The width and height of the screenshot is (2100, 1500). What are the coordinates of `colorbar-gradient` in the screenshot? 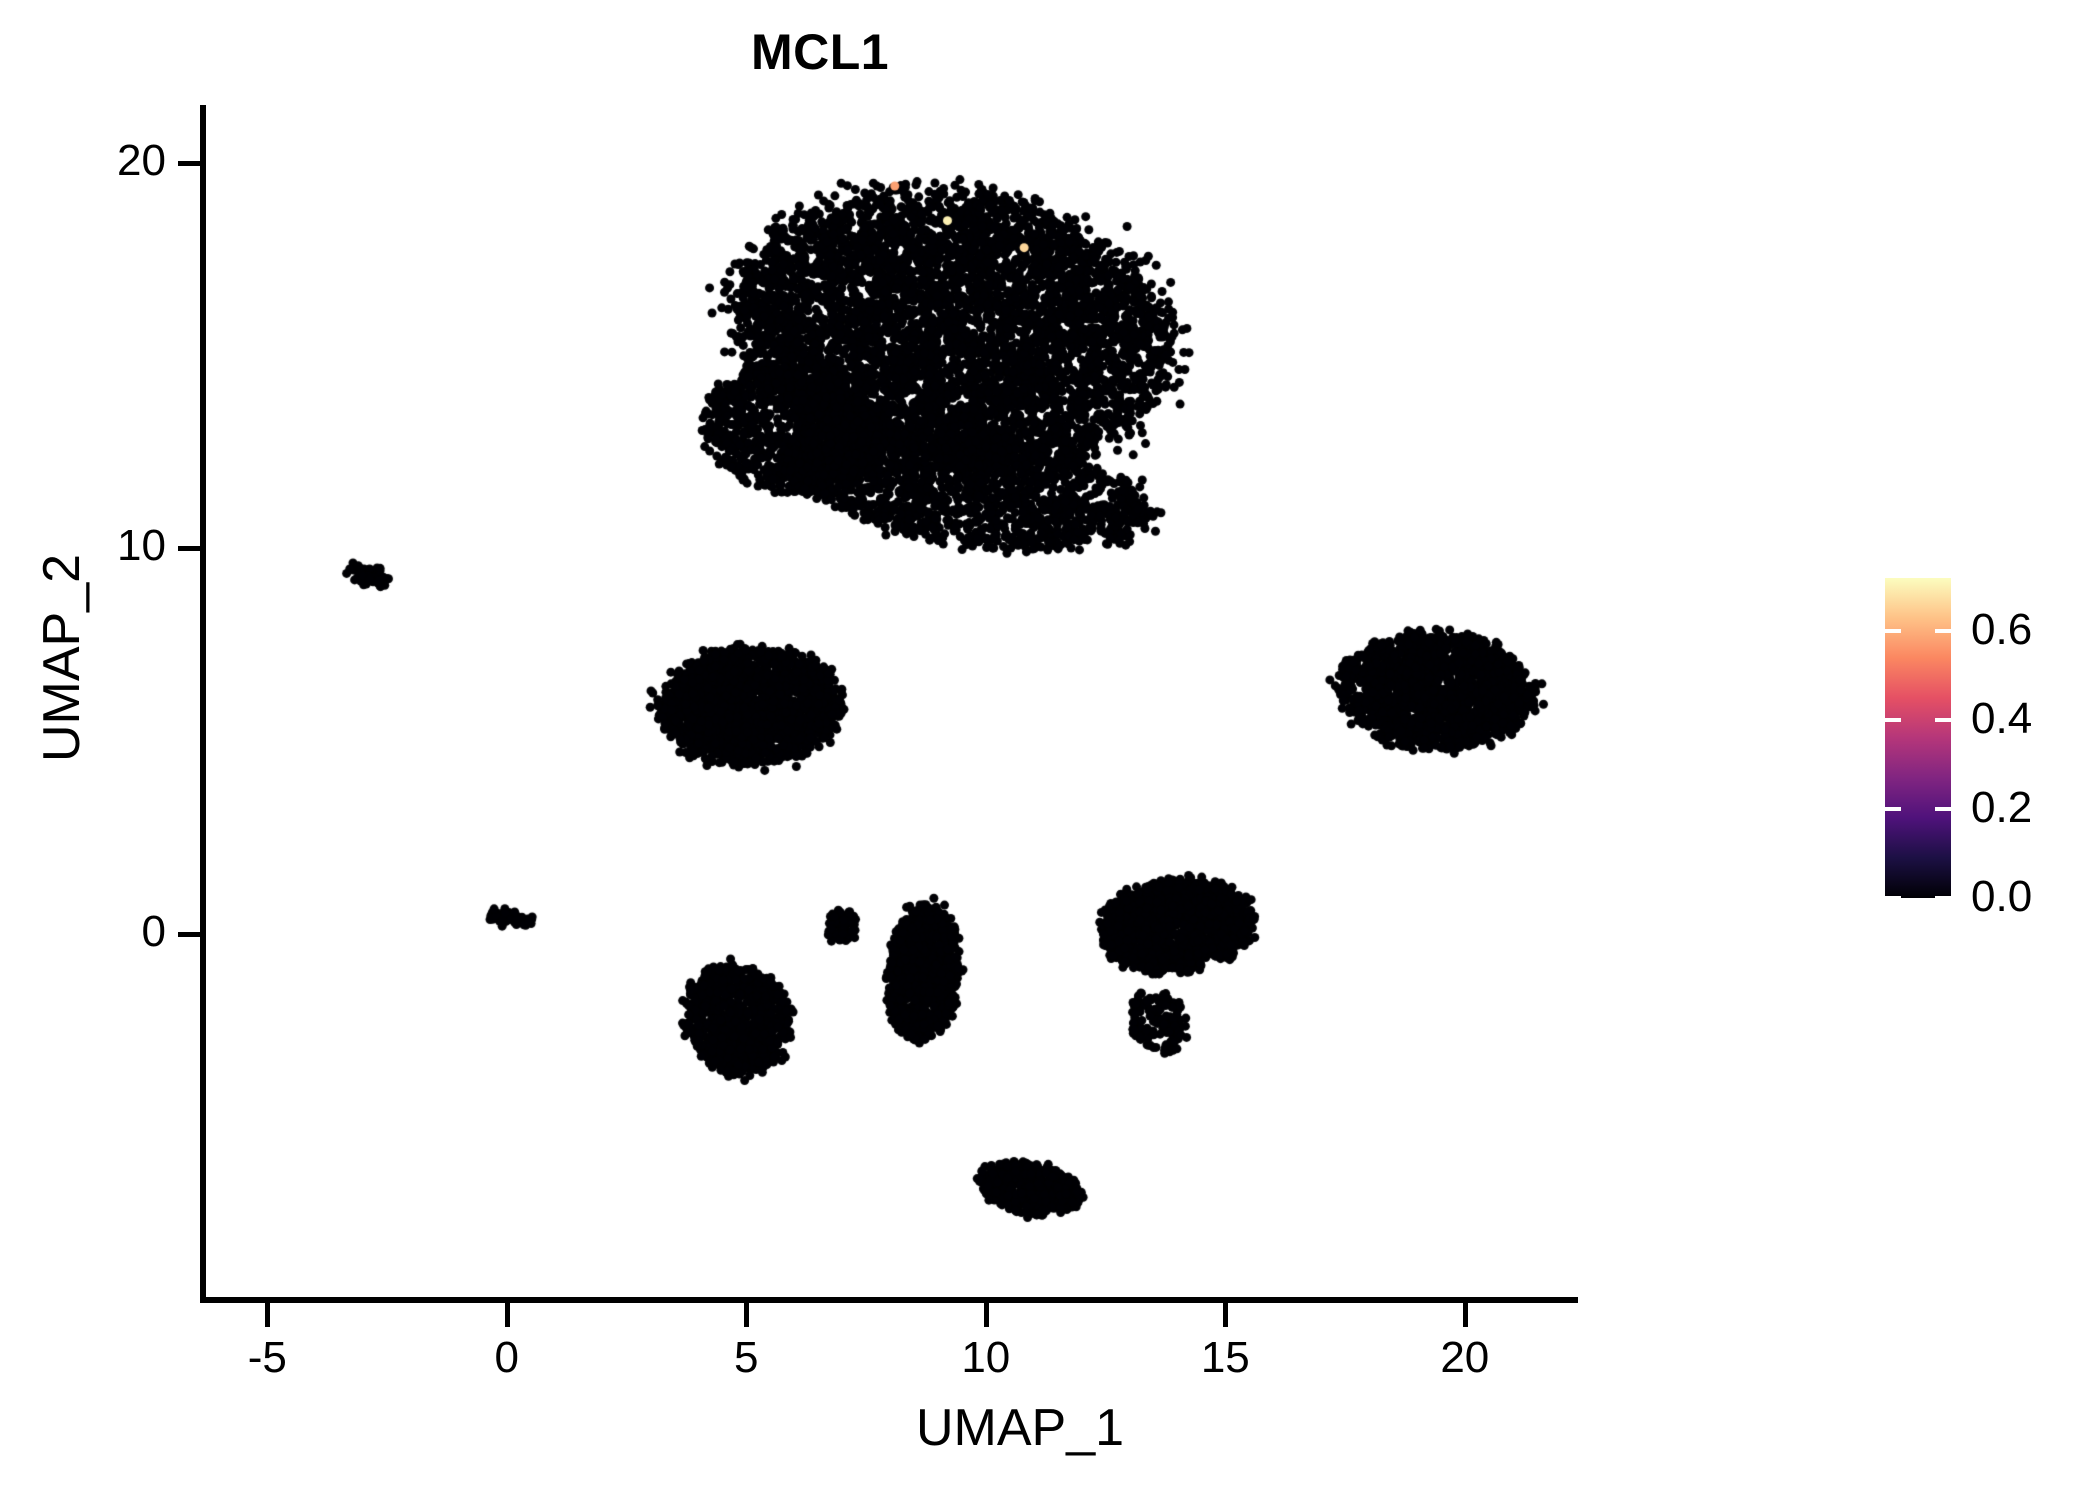 It's located at (1918, 738).